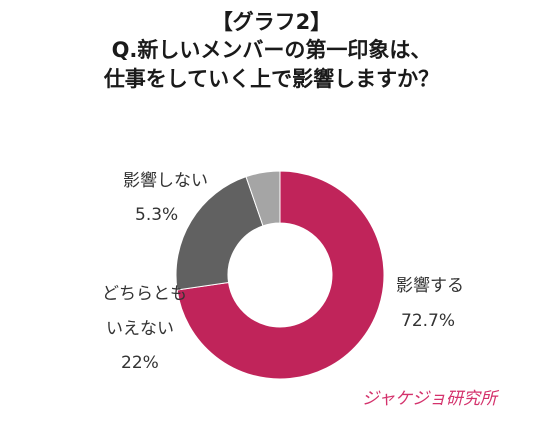 The width and height of the screenshot is (543, 424). Describe the element at coordinates (429, 399) in the screenshot. I see `logo-jakejo-lab: ジャケジョ研究所` at that location.